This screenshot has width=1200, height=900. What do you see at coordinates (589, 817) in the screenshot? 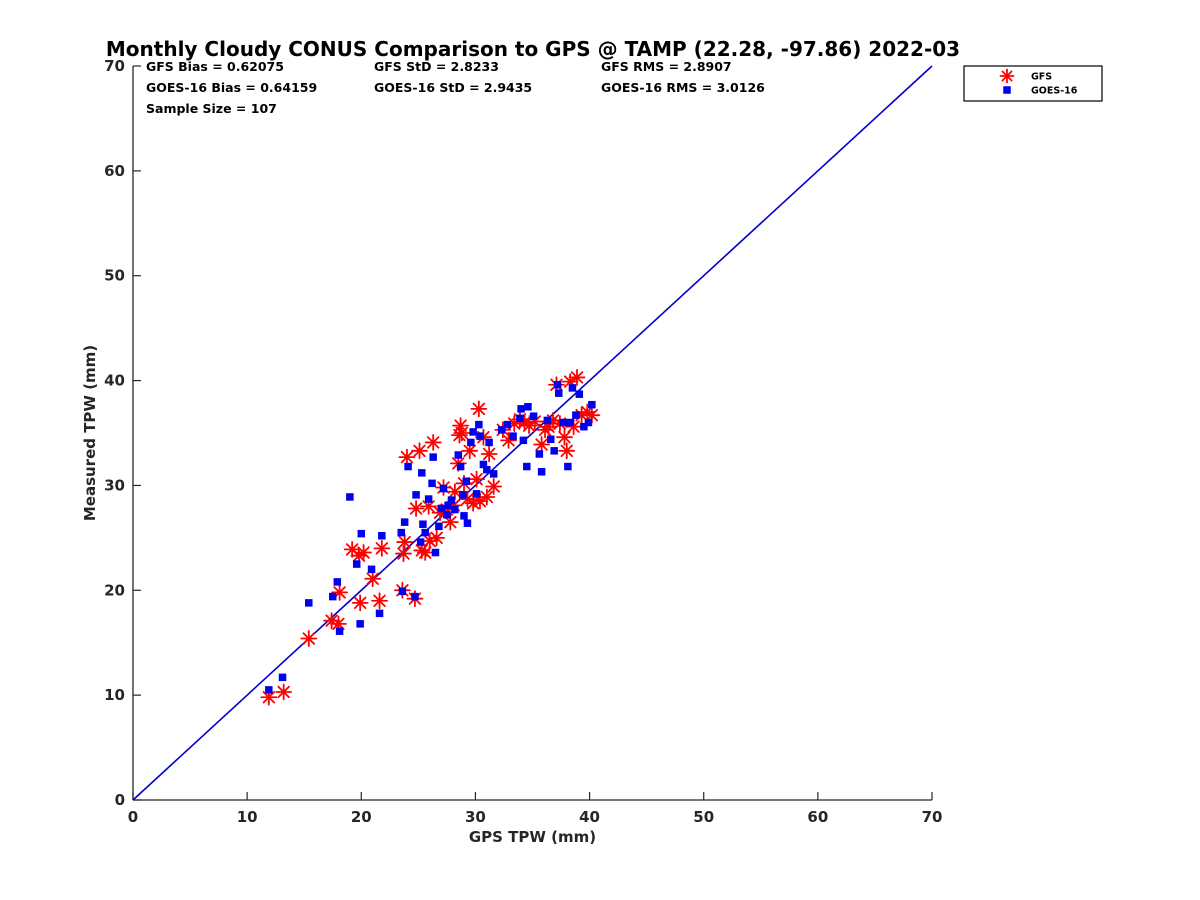
I see `x-tick-label: 40` at bounding box center [589, 817].